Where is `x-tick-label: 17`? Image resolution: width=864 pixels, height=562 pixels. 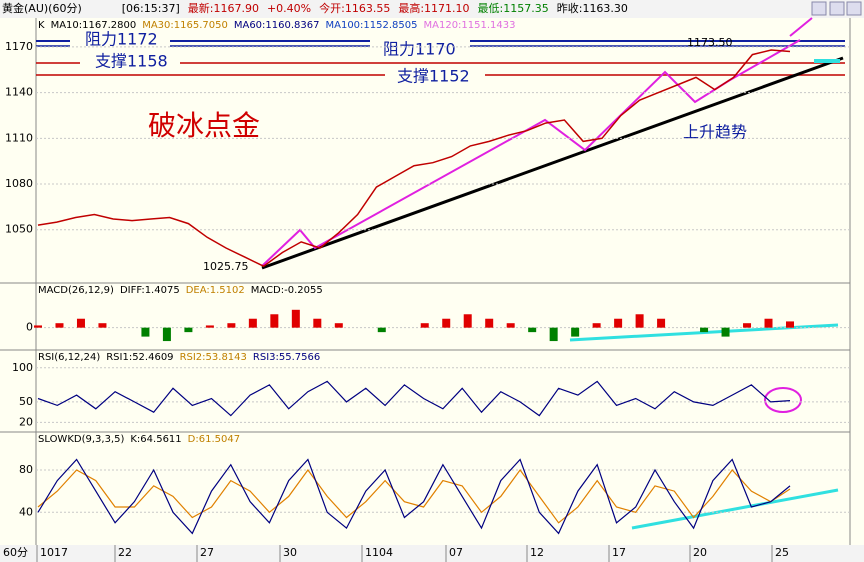 x-tick-label: 17 is located at coordinates (619, 552).